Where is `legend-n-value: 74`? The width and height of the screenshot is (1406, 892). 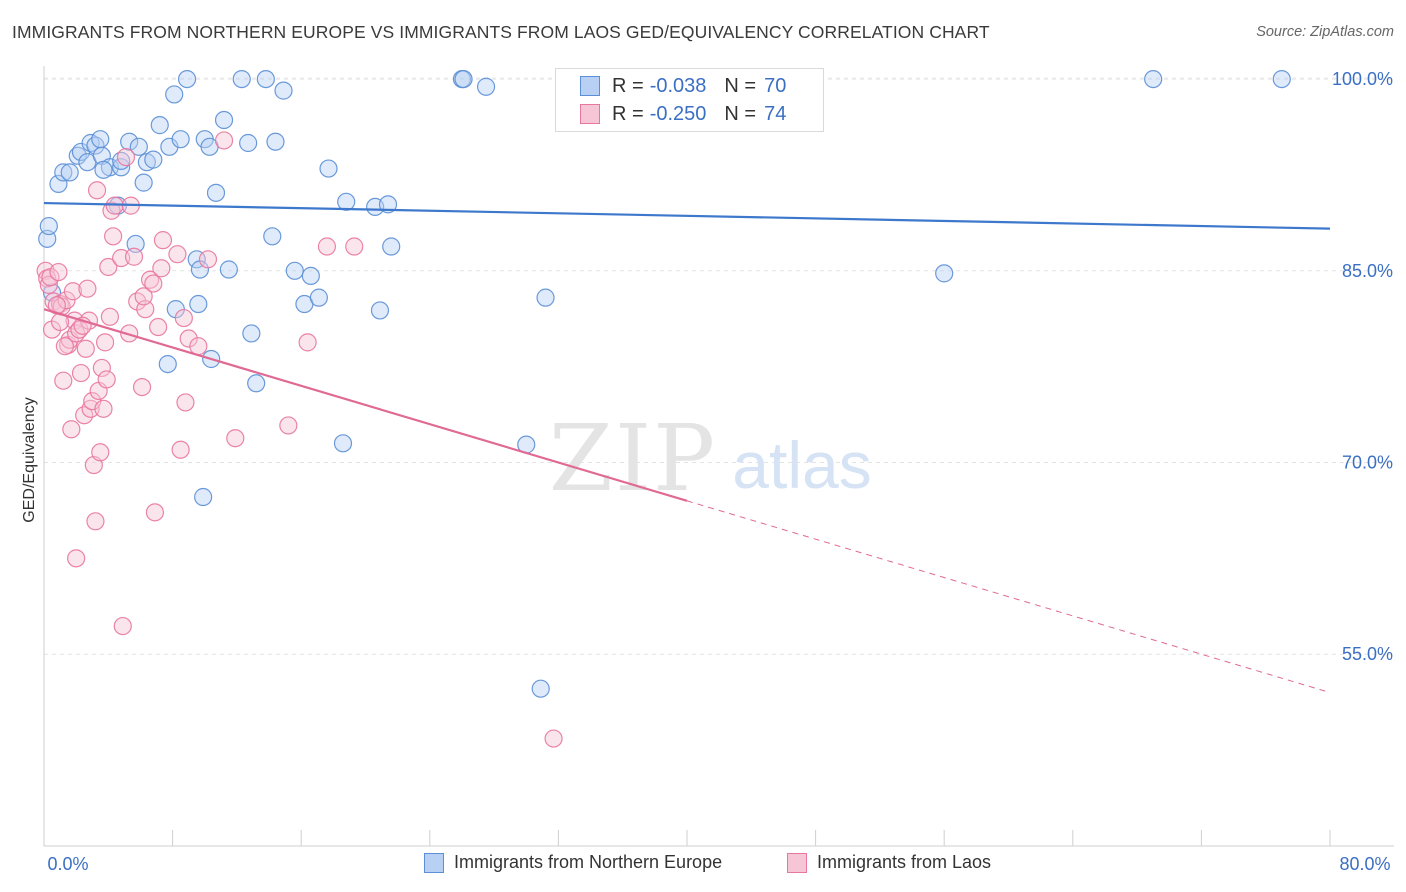 legend-n-value: 74 is located at coordinates (775, 113).